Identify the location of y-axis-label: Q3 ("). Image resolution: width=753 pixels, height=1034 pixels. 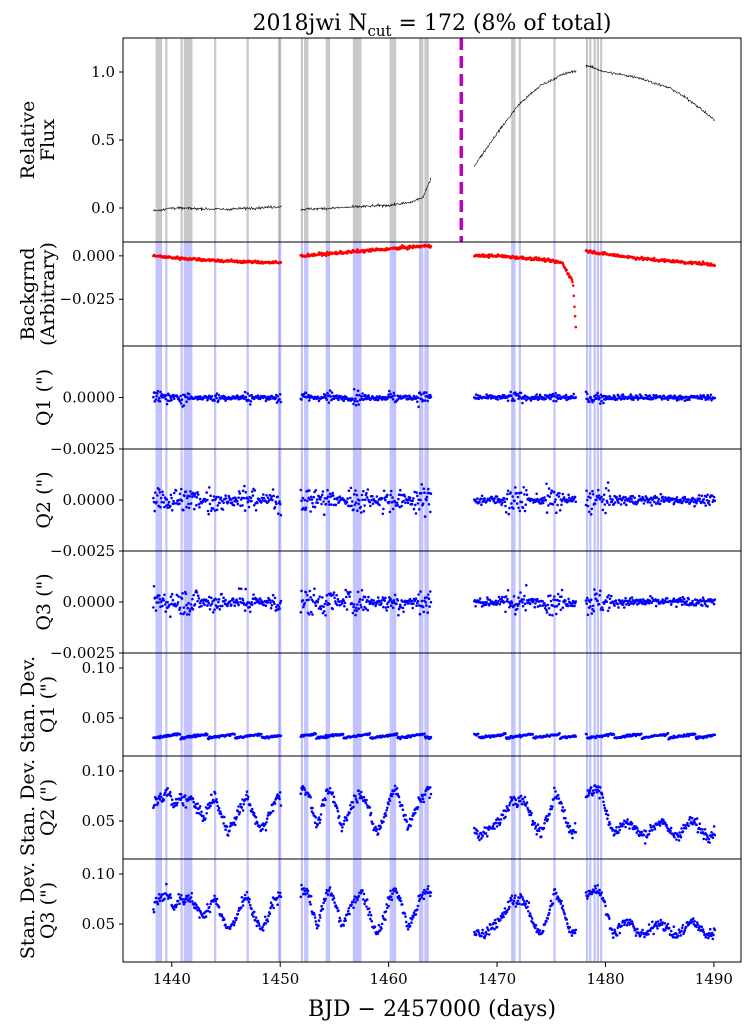
(44, 601).